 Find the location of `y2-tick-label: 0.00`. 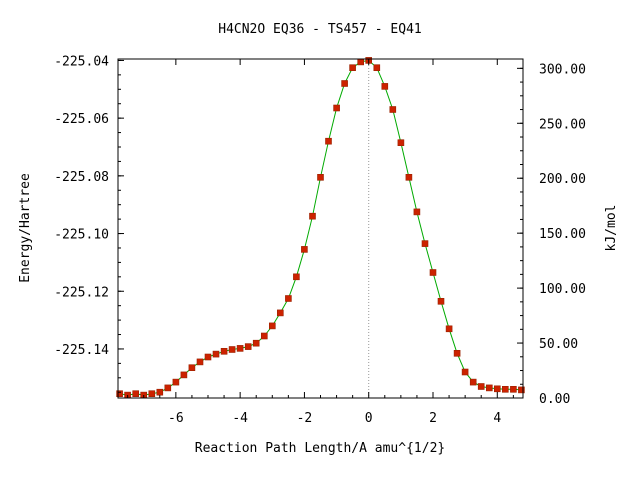

y2-tick-label: 0.00 is located at coordinates (554, 399).